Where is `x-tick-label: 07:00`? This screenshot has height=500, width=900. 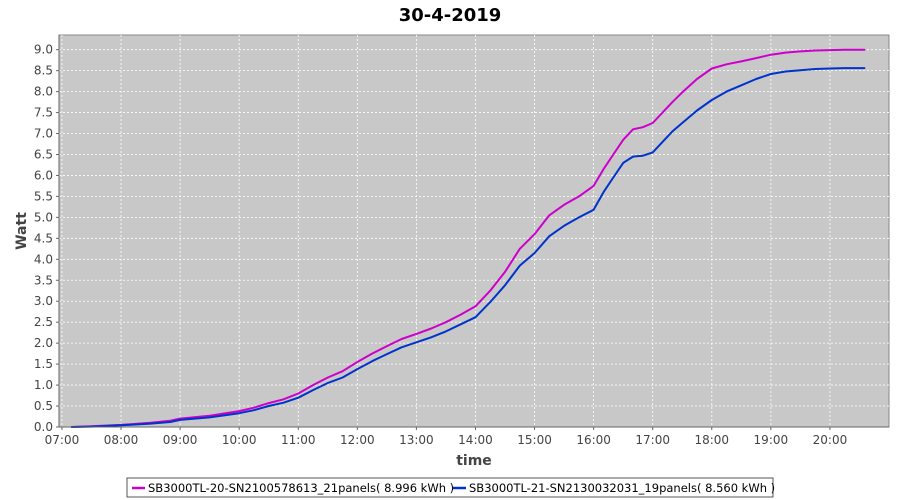
x-tick-label: 07:00 is located at coordinates (62, 440).